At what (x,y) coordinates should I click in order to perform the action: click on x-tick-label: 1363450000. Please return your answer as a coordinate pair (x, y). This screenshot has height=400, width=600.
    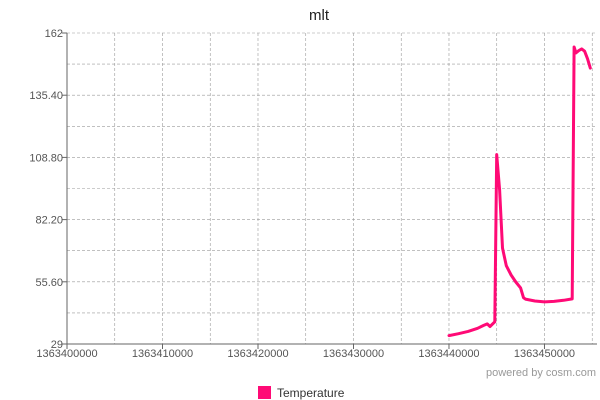
    Looking at the image, I should click on (544, 354).